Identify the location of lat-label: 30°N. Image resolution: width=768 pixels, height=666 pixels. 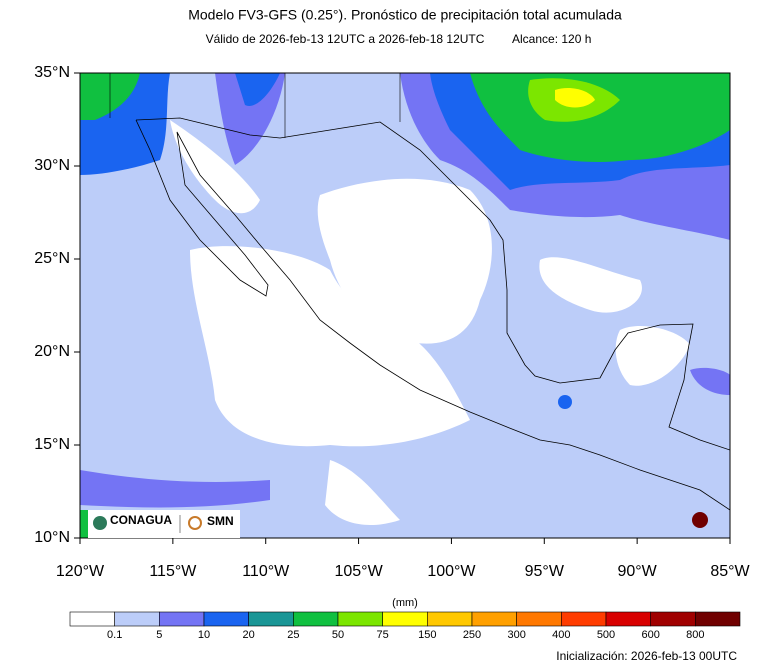
(52, 165).